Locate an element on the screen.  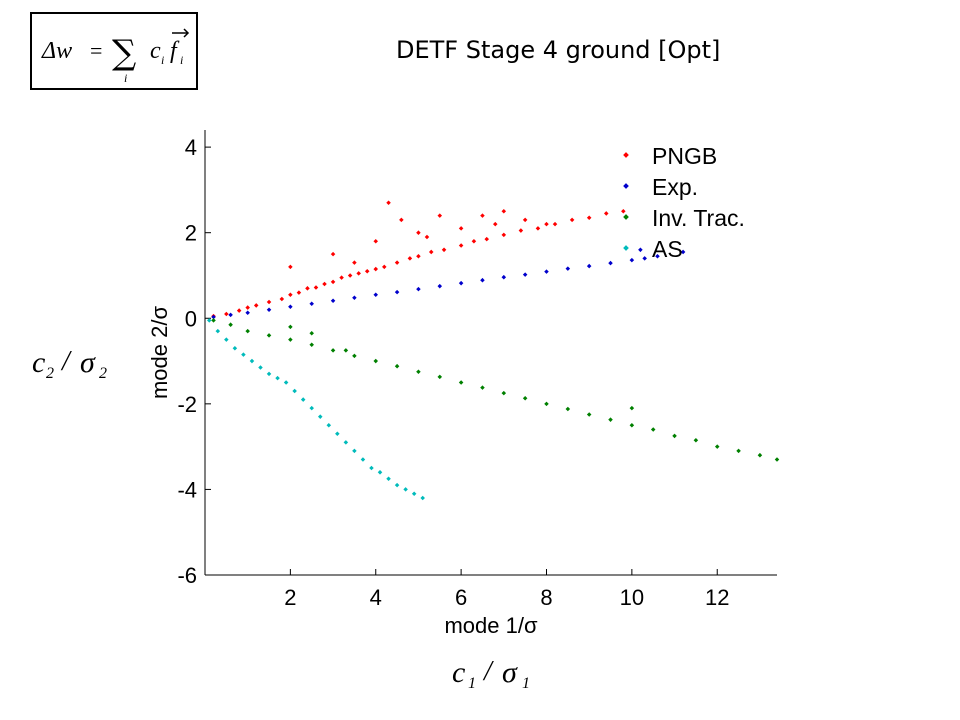
x-tick-label: 4 is located at coordinates (376, 597).